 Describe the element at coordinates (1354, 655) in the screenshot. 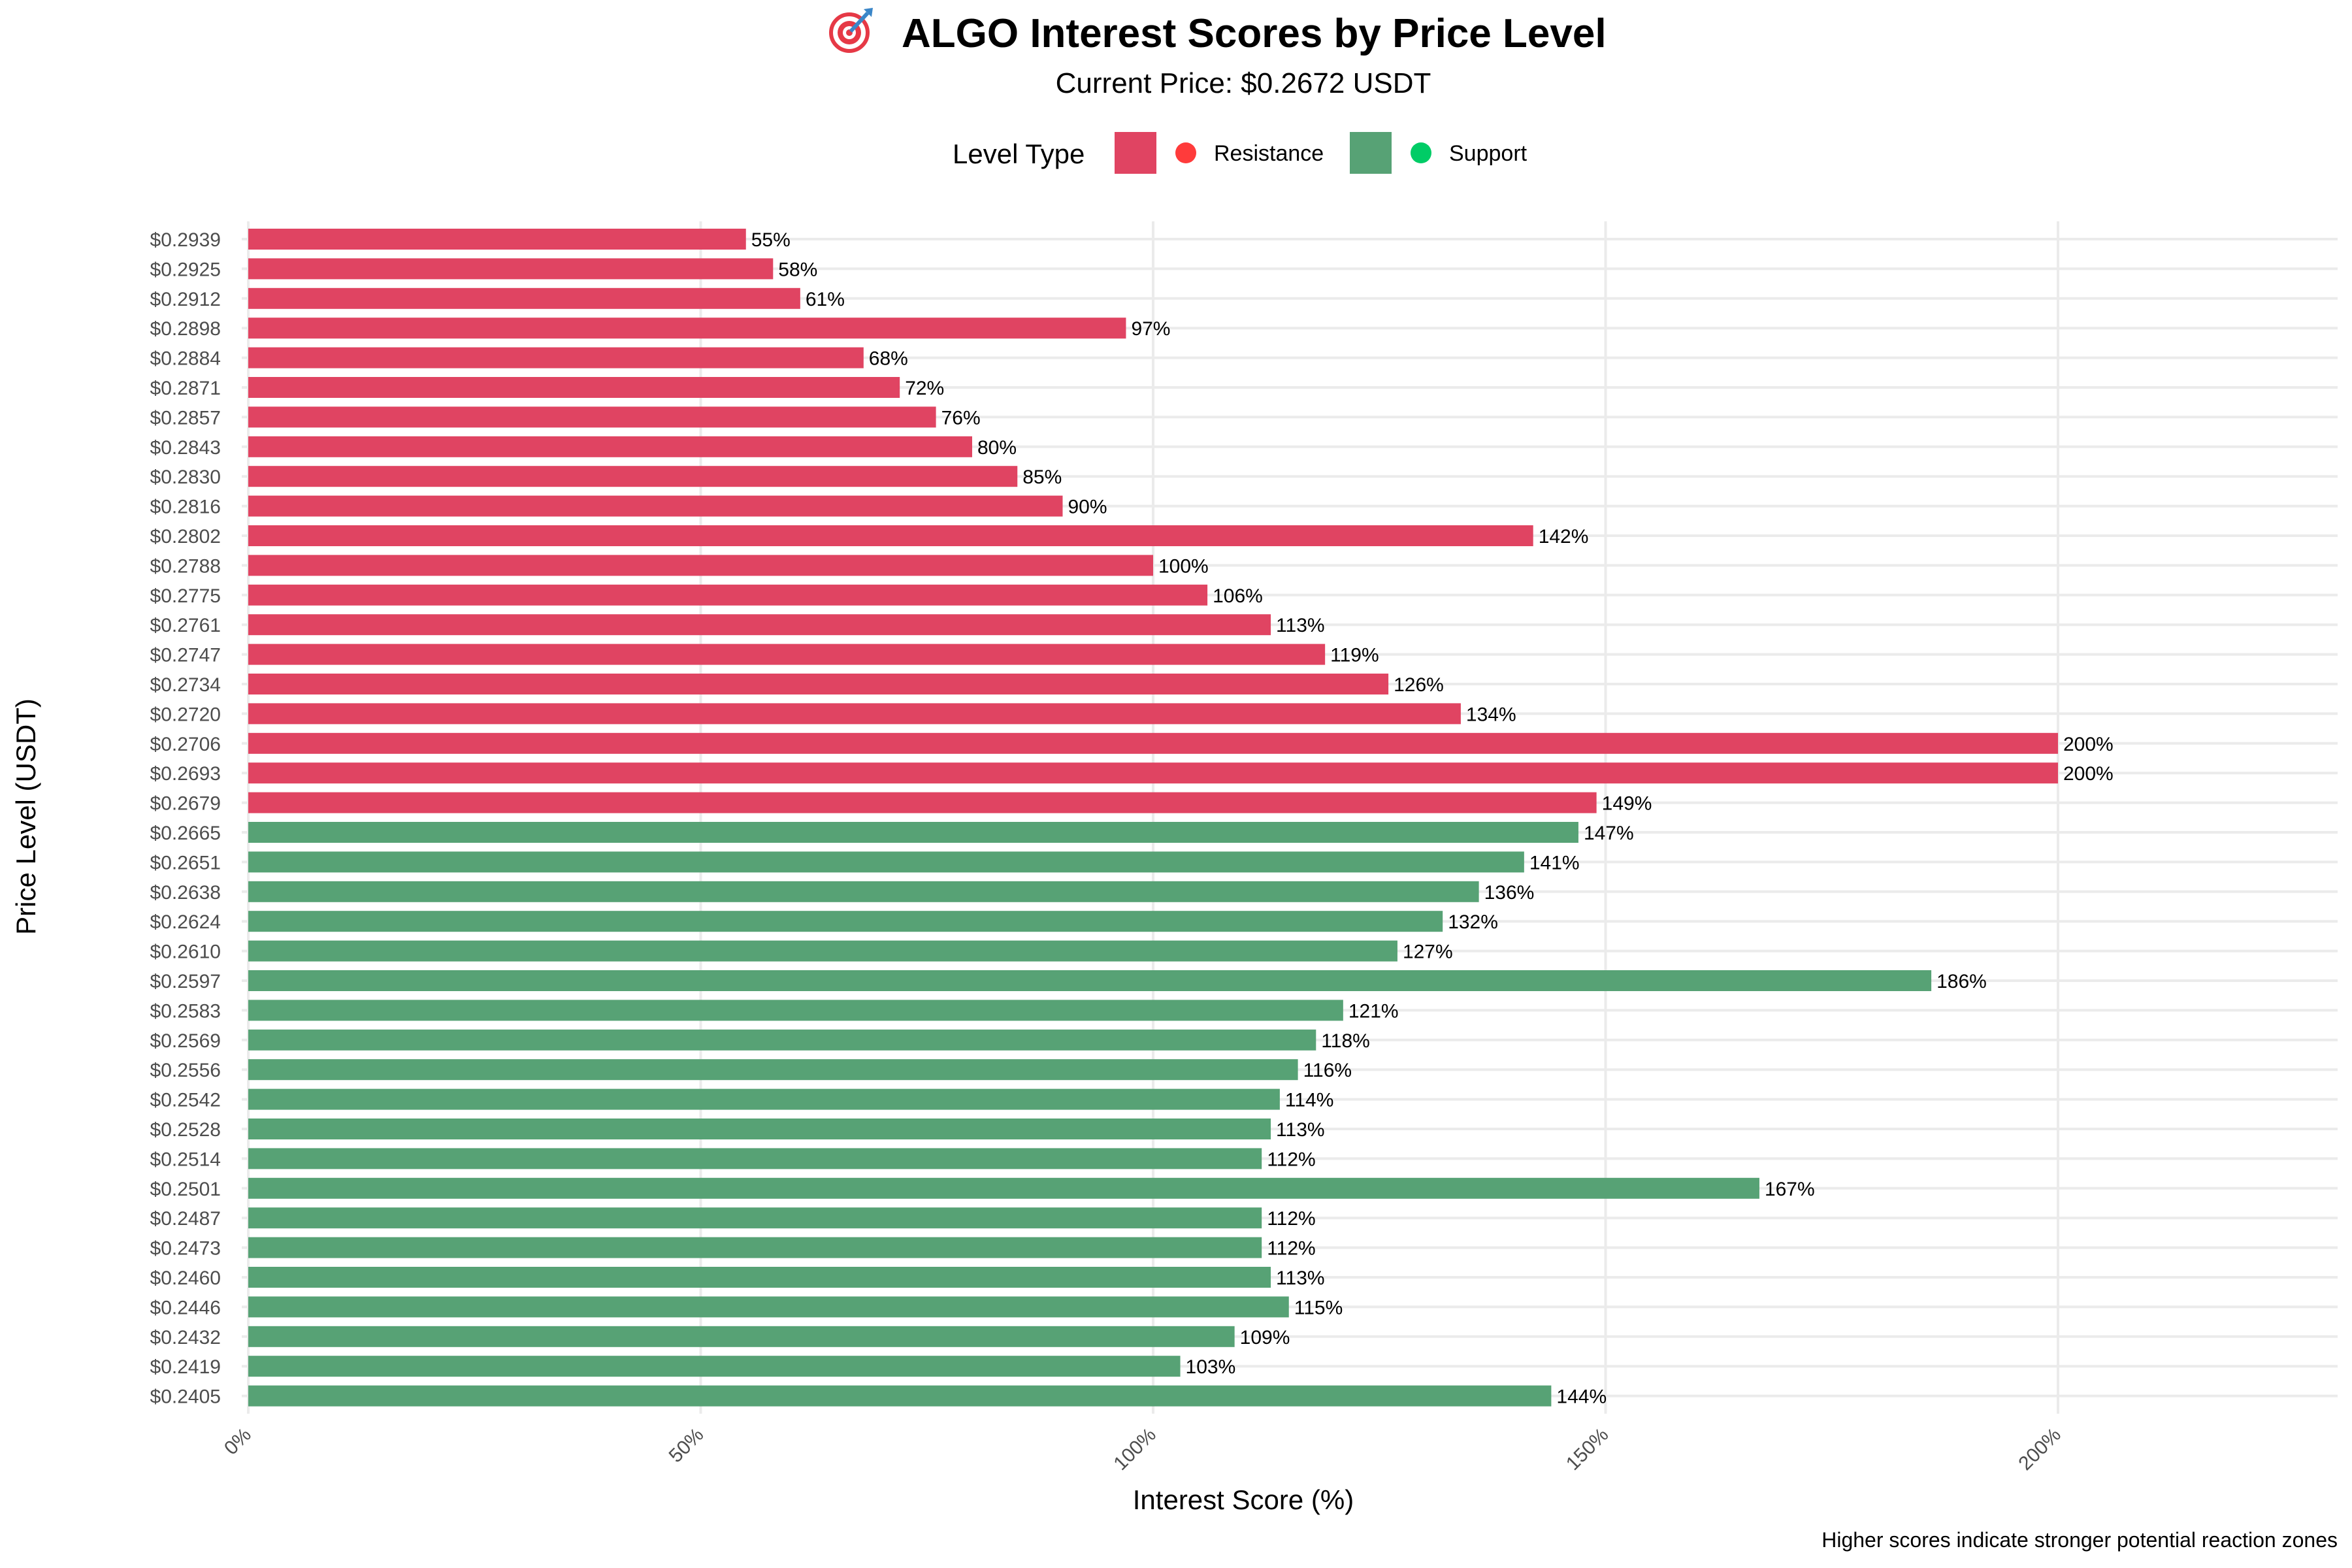

I see `bar-value-label: 119%` at that location.